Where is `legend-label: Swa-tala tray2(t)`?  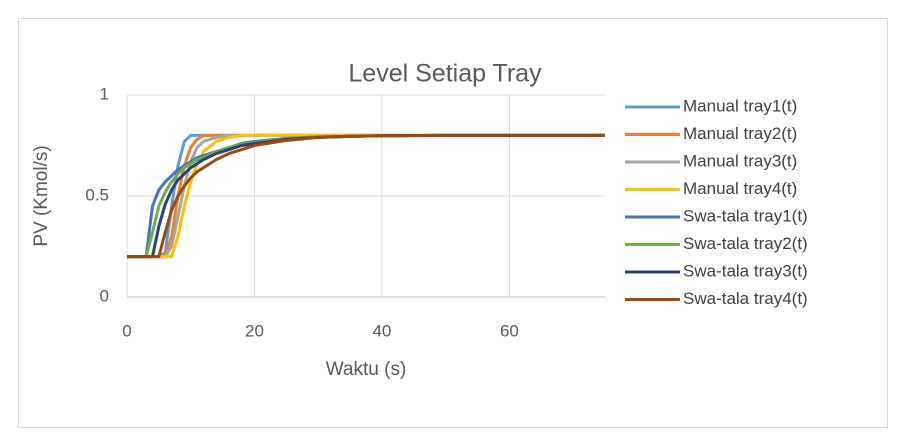 legend-label: Swa-tala tray2(t) is located at coordinates (745, 243).